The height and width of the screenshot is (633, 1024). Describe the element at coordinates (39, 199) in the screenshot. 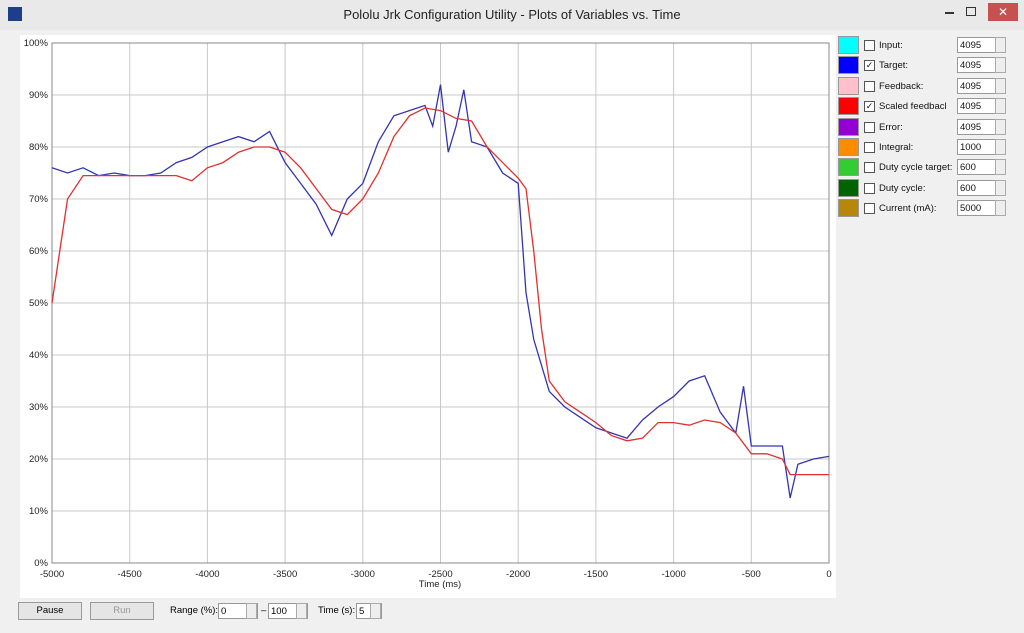

I see `y-tick-label: 70%` at that location.